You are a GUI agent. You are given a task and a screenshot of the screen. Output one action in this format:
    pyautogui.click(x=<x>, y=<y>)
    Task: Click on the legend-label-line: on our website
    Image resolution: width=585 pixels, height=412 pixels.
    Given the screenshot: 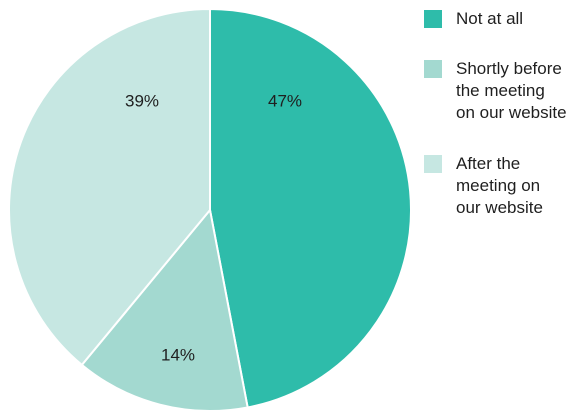 What is the action you would take?
    pyautogui.click(x=511, y=112)
    